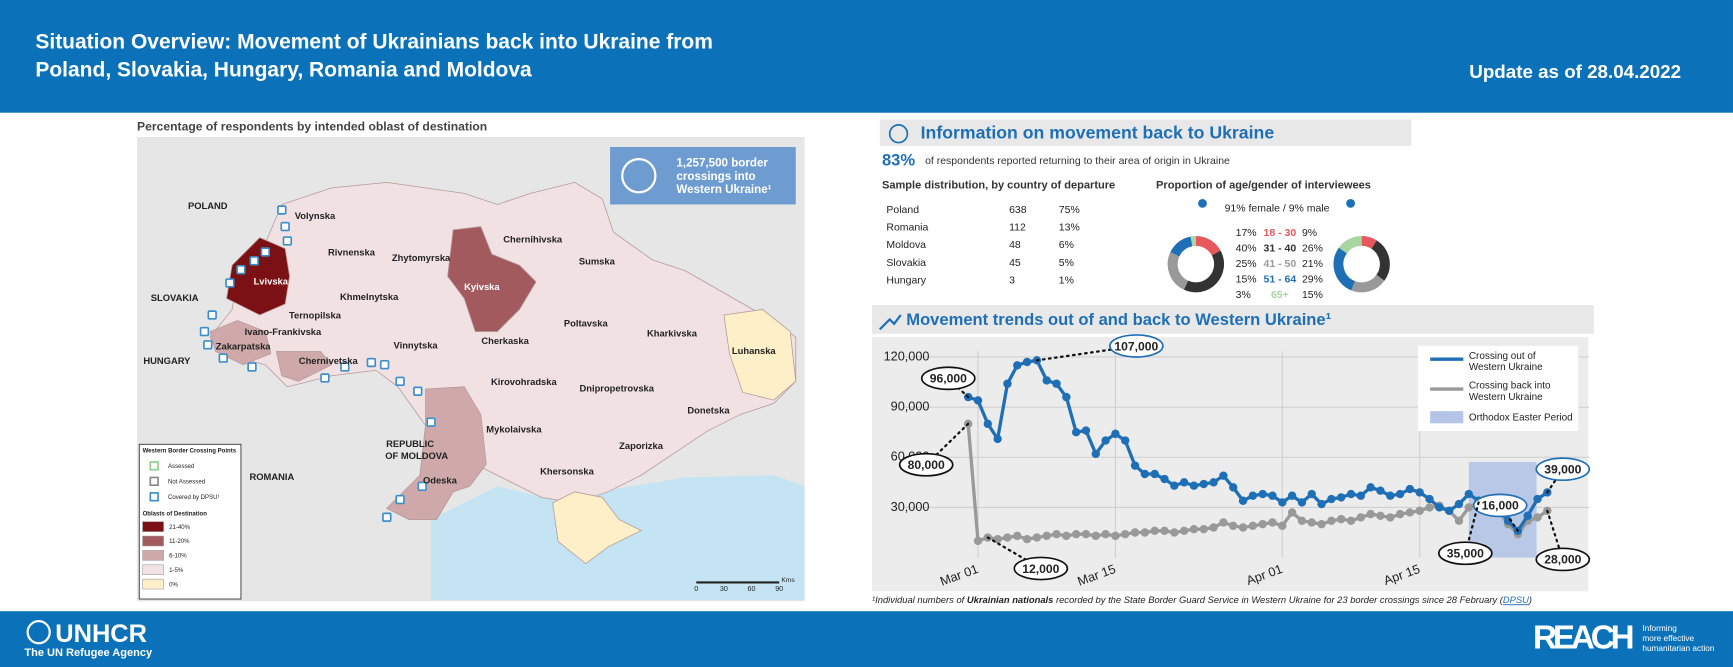 Image resolution: width=1733 pixels, height=667 pixels. What do you see at coordinates (178, 557) in the screenshot?
I see `legend-class-label: 6-10%` at bounding box center [178, 557].